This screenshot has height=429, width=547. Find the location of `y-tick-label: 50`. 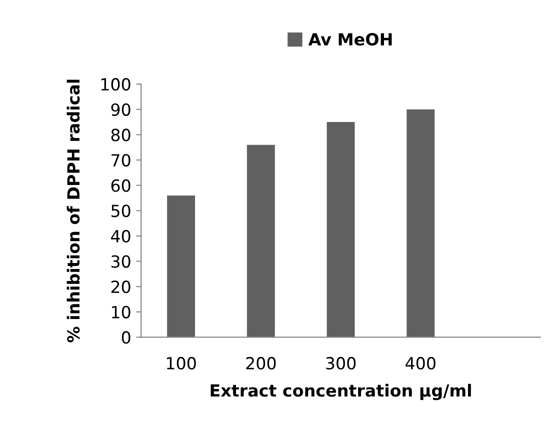

y-tick-label: 50 is located at coordinates (120, 211).